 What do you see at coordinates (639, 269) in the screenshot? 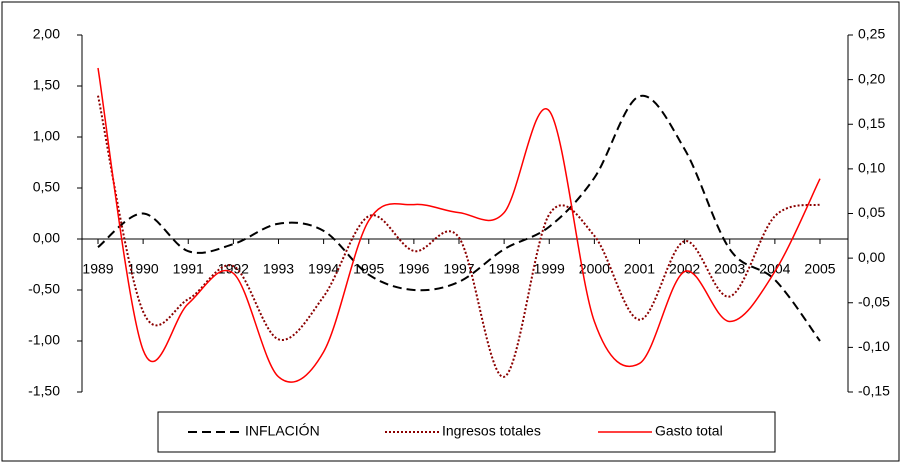
I see `x-tick-label: 2001` at bounding box center [639, 269].